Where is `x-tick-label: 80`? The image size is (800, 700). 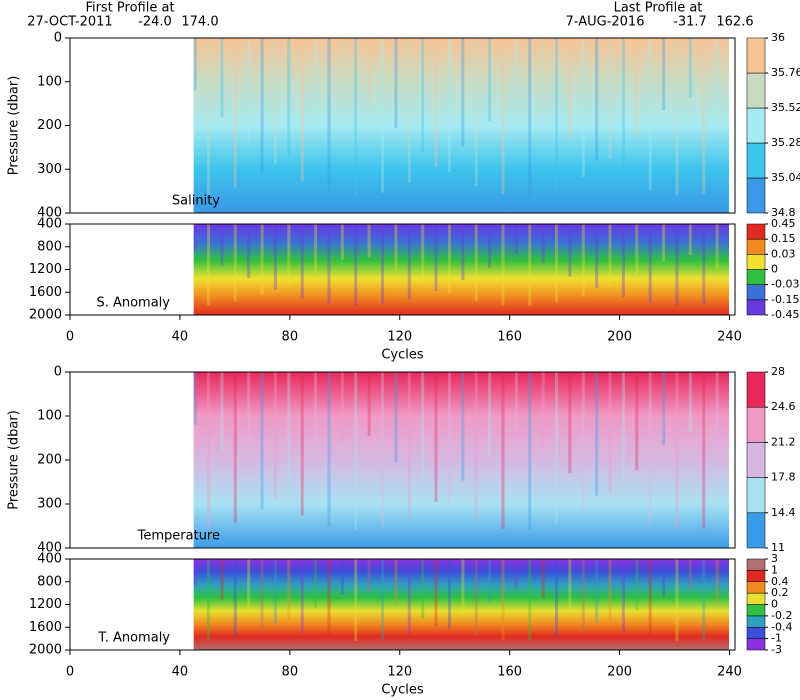
x-tick-label: 80 is located at coordinates (290, 337).